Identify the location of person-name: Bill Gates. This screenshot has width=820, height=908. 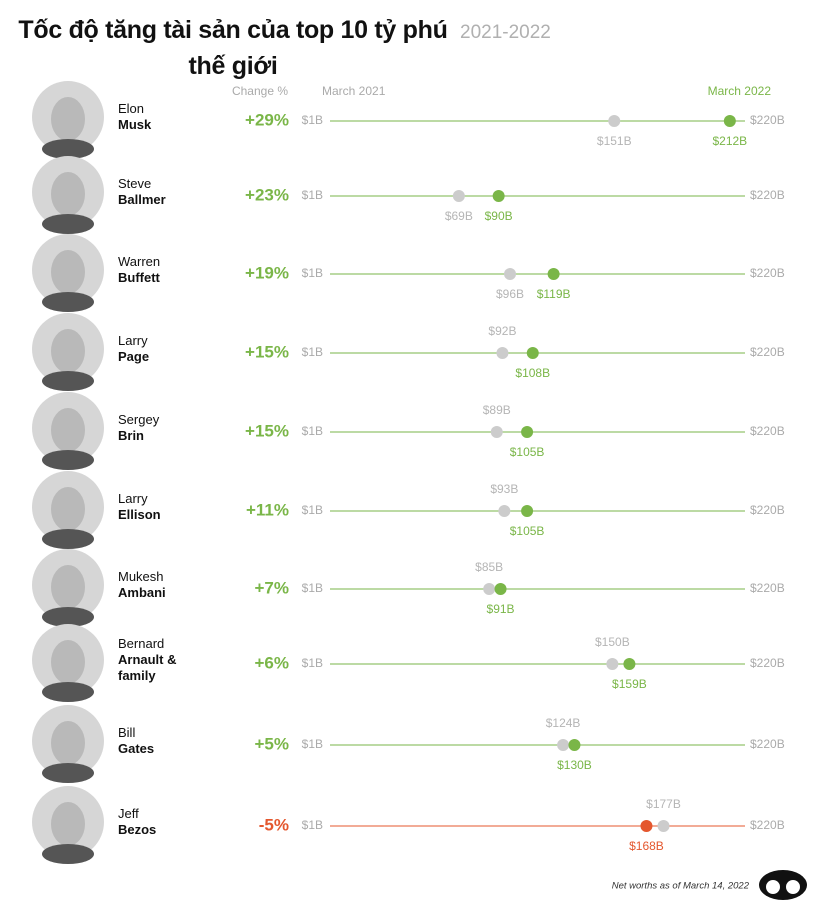
(153, 741).